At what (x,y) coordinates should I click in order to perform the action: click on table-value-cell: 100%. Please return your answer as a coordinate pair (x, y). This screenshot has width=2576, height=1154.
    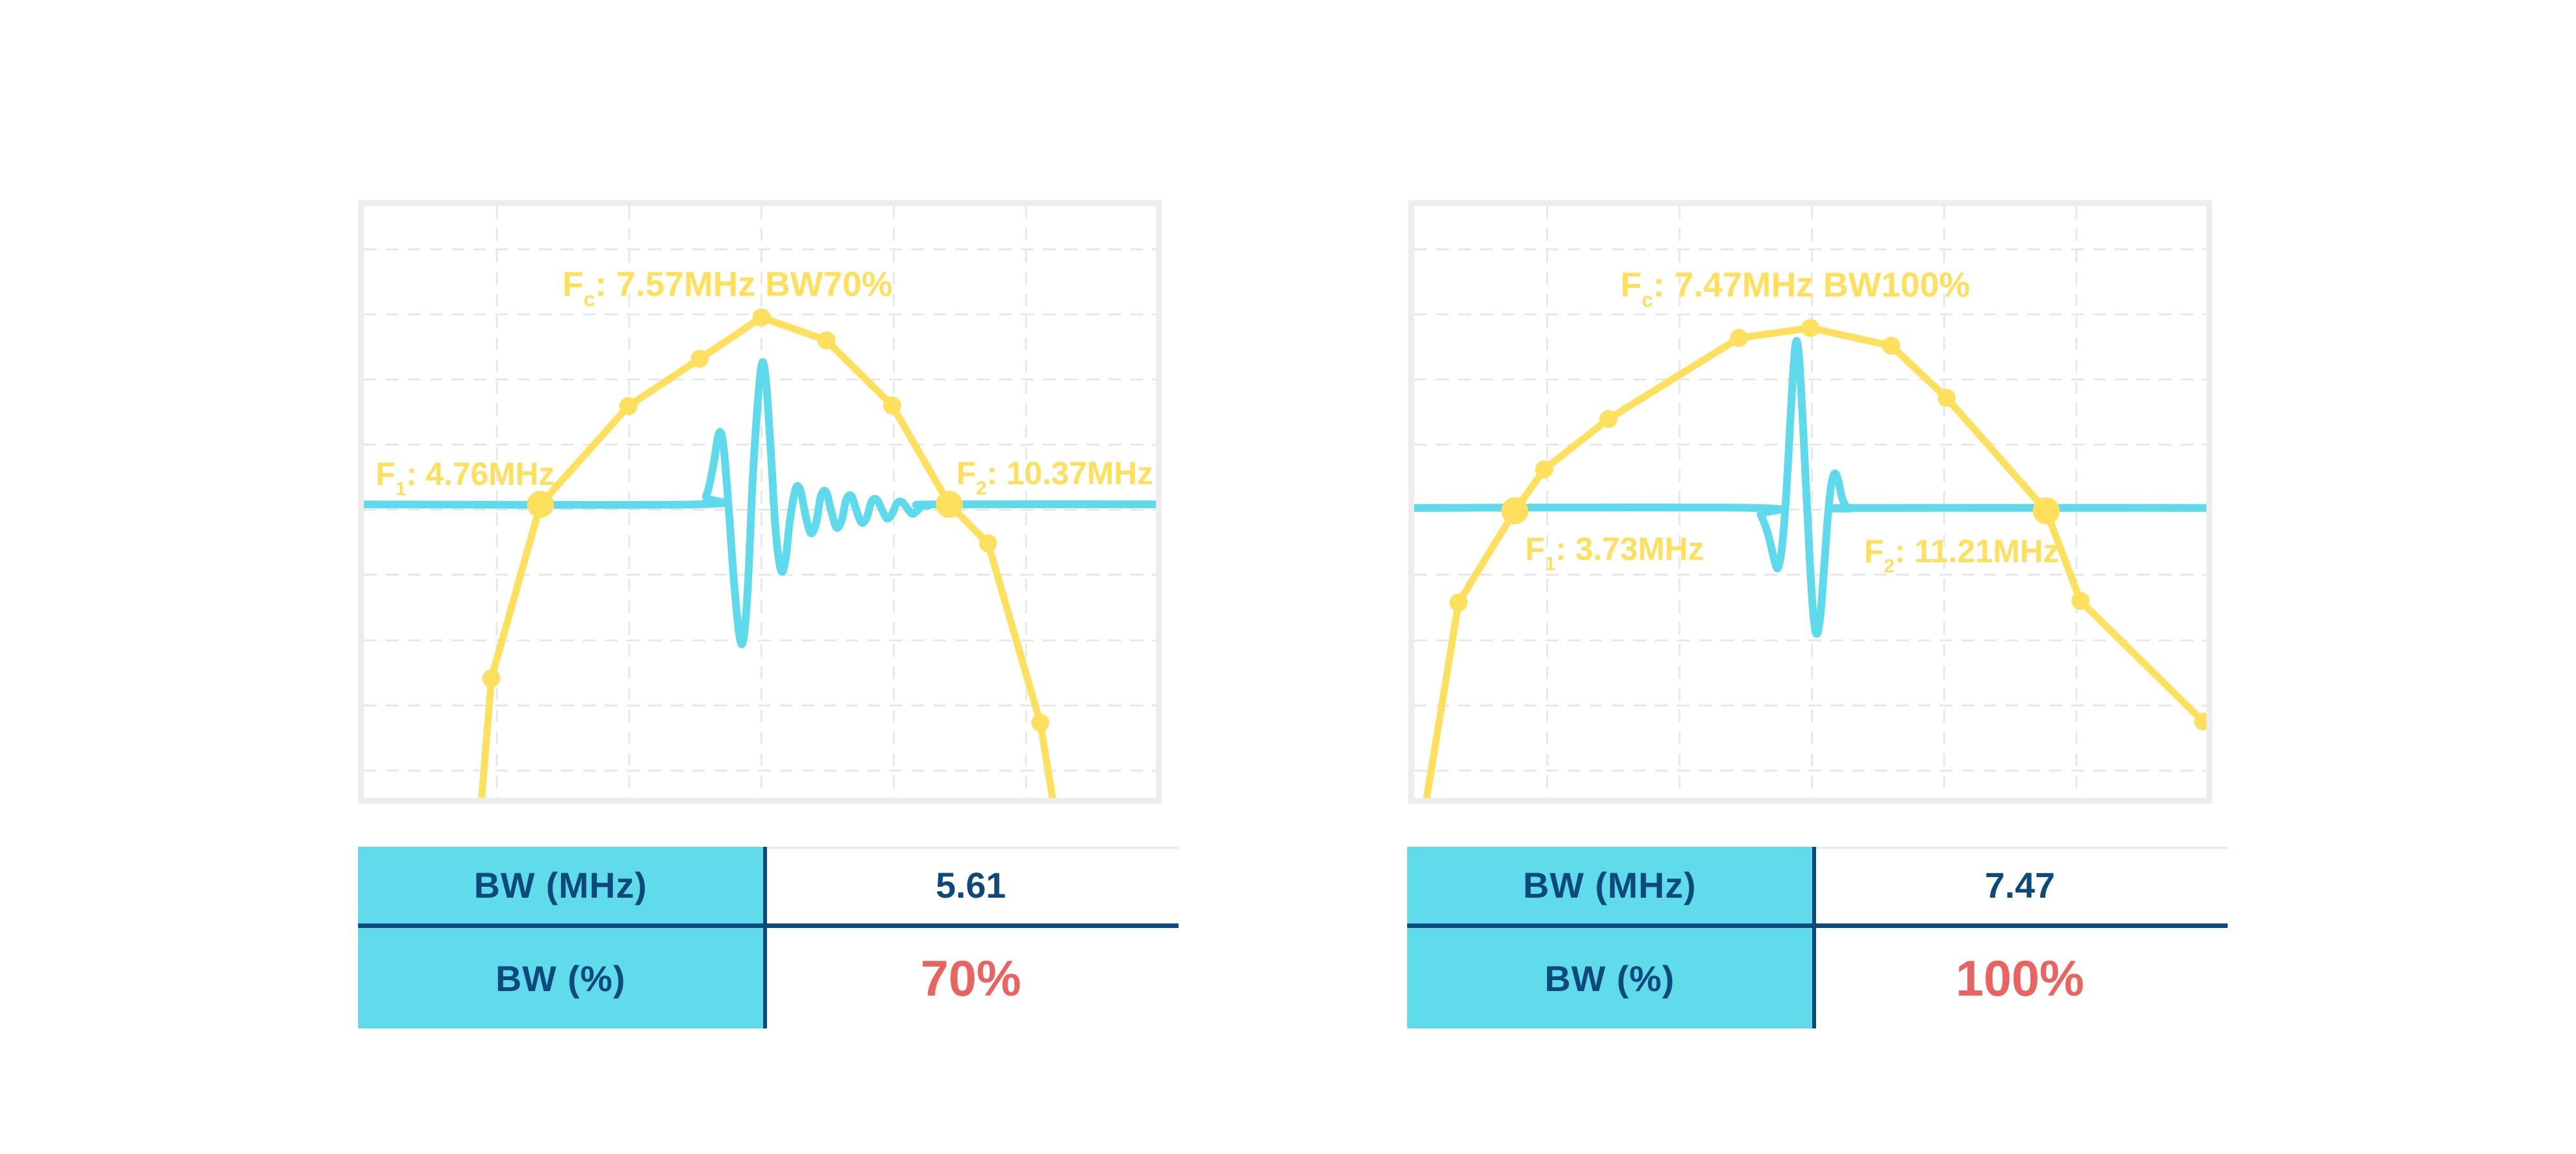
    Looking at the image, I should click on (2020, 978).